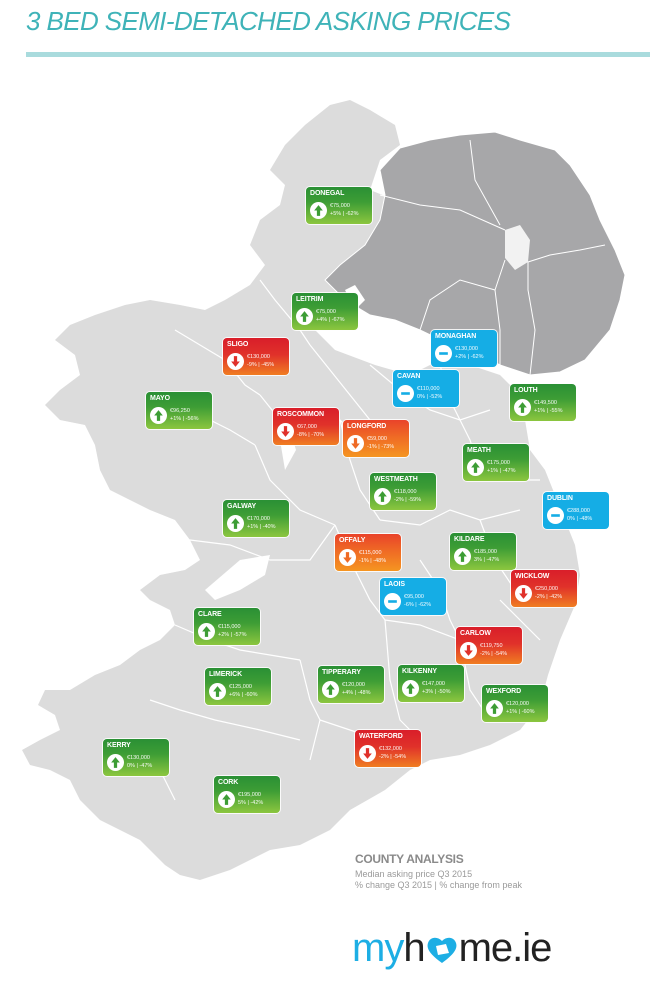  What do you see at coordinates (545, 403) in the screenshot?
I see `median-price: €149,500` at bounding box center [545, 403].